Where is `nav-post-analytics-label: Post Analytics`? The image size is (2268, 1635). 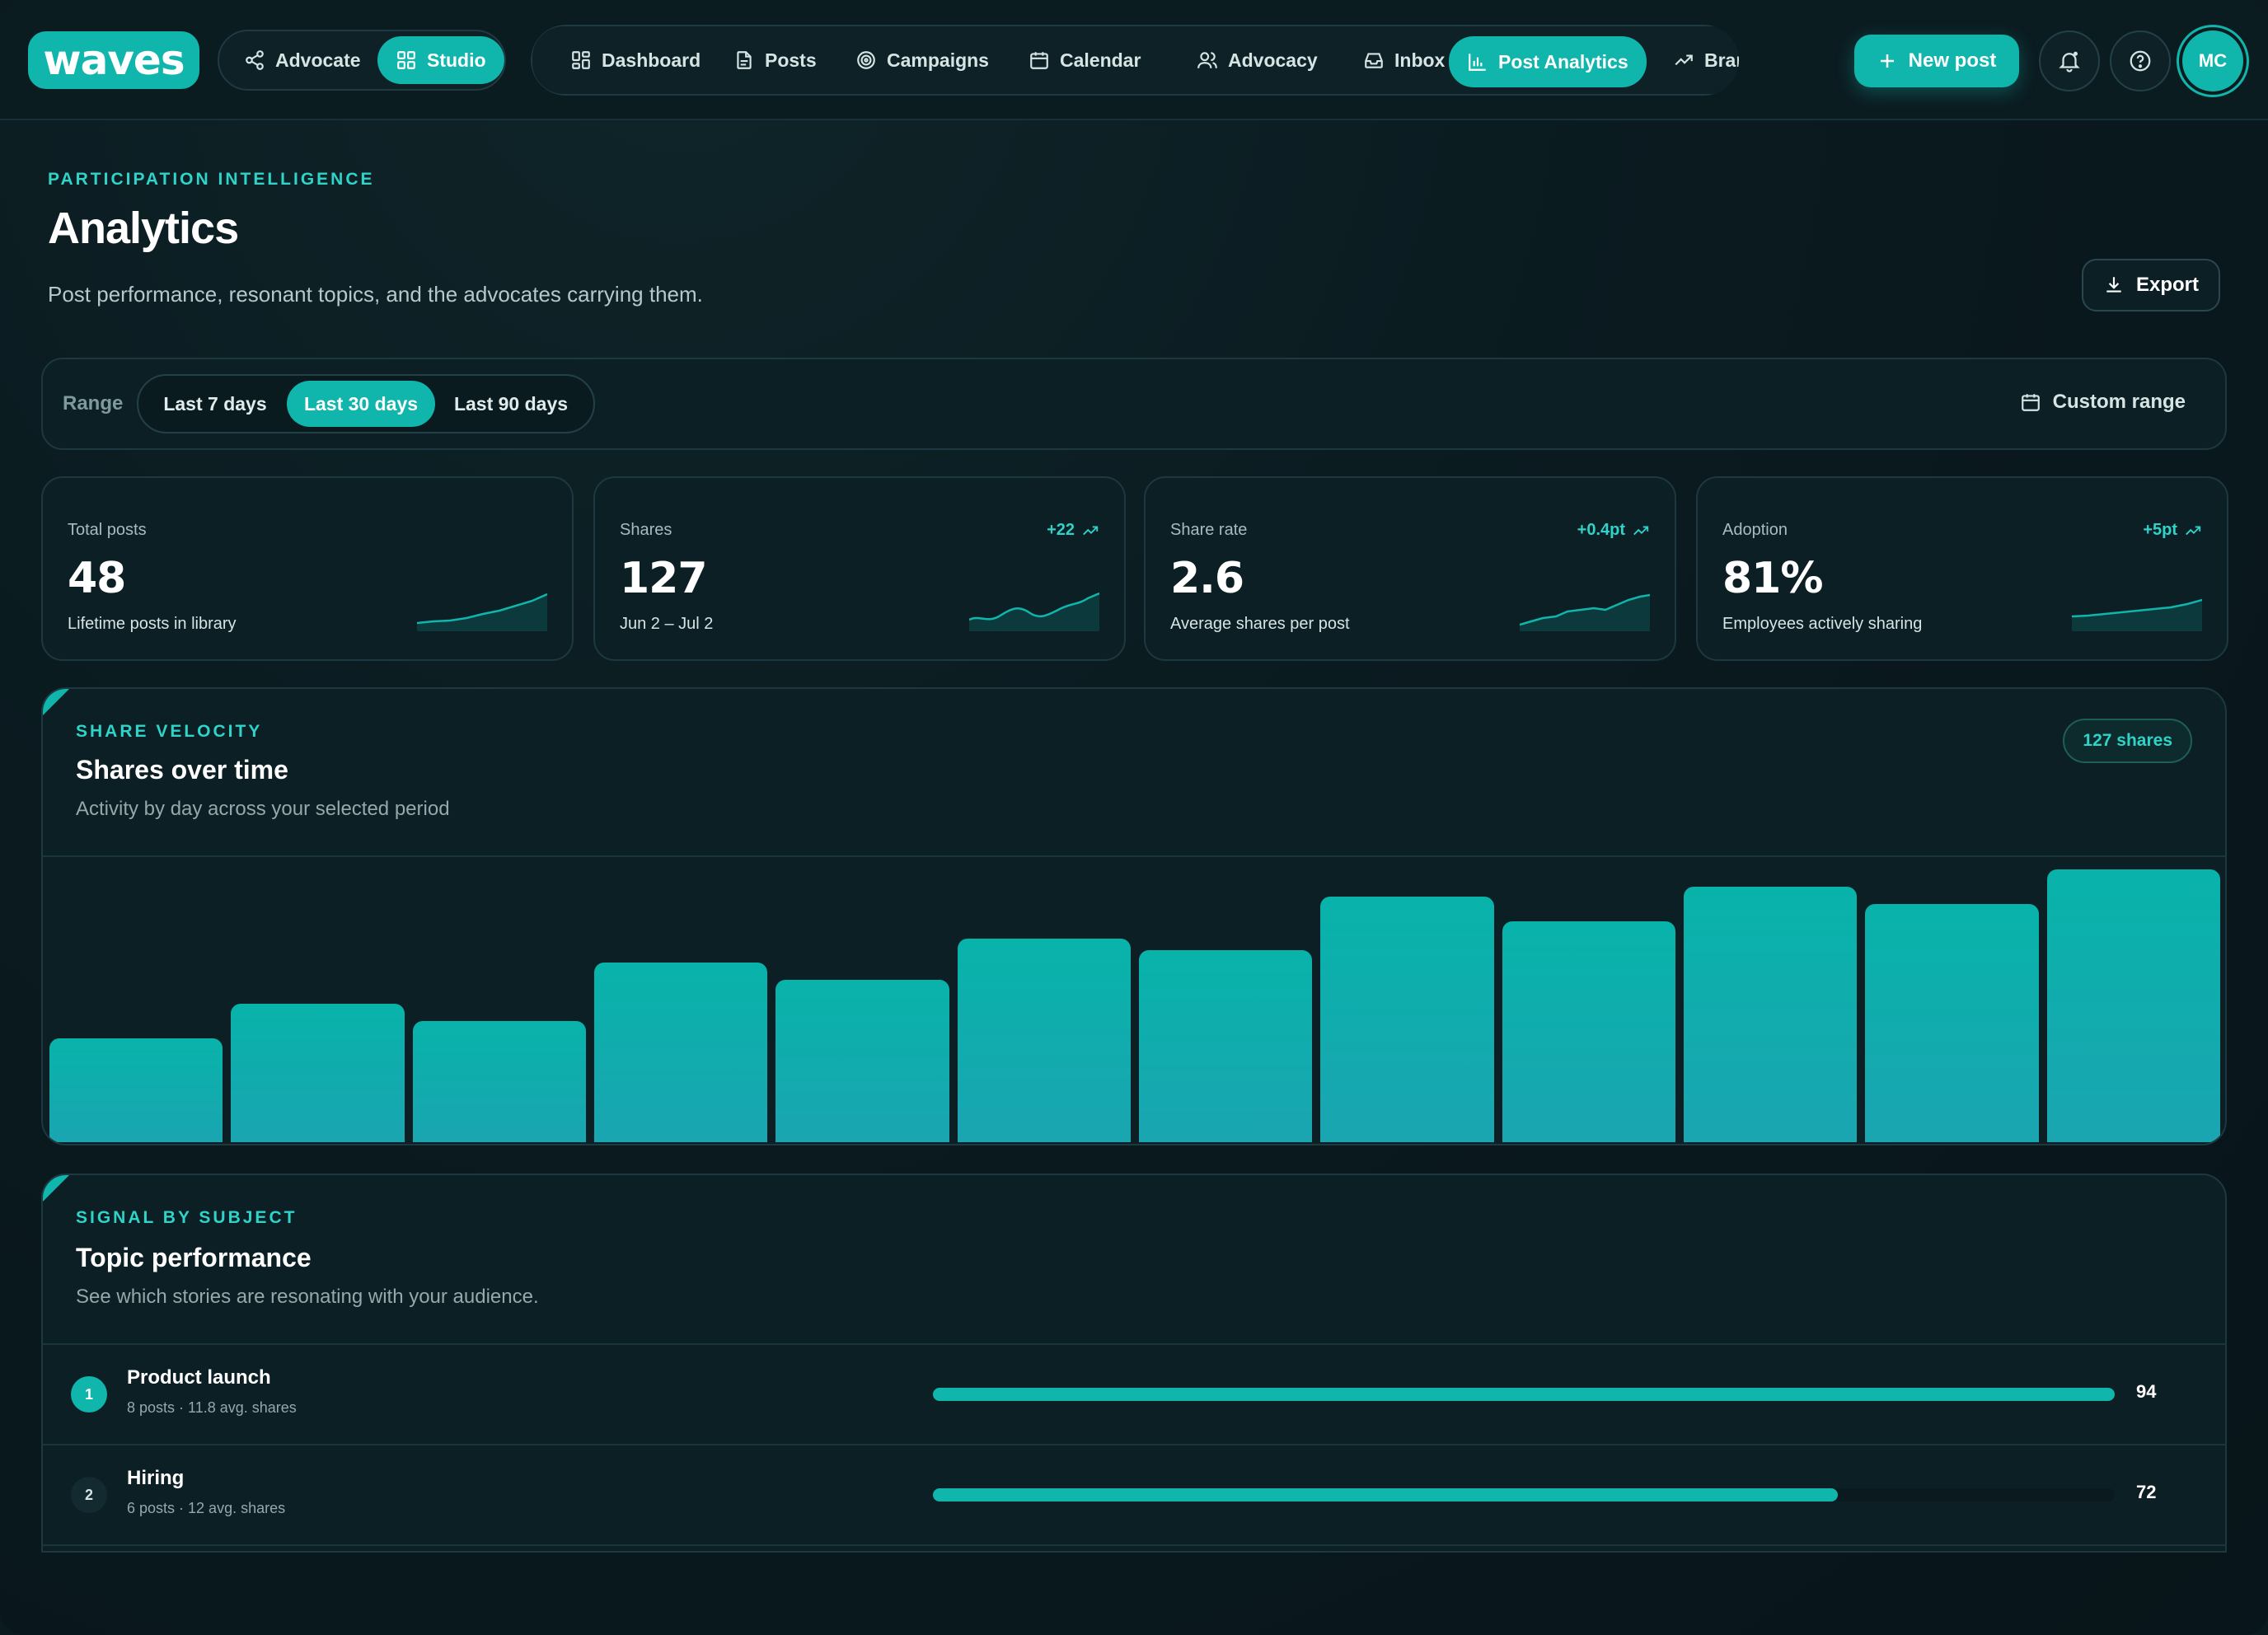 nav-post-analytics-label: Post Analytics is located at coordinates (1563, 62).